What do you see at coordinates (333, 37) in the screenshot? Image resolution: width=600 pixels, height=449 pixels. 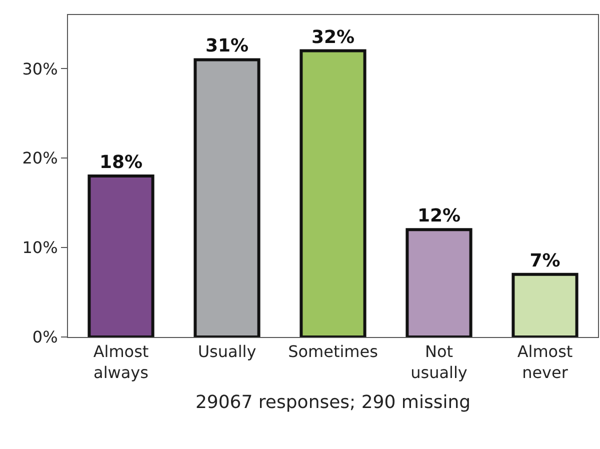 I see `data-label: 32%` at bounding box center [333, 37].